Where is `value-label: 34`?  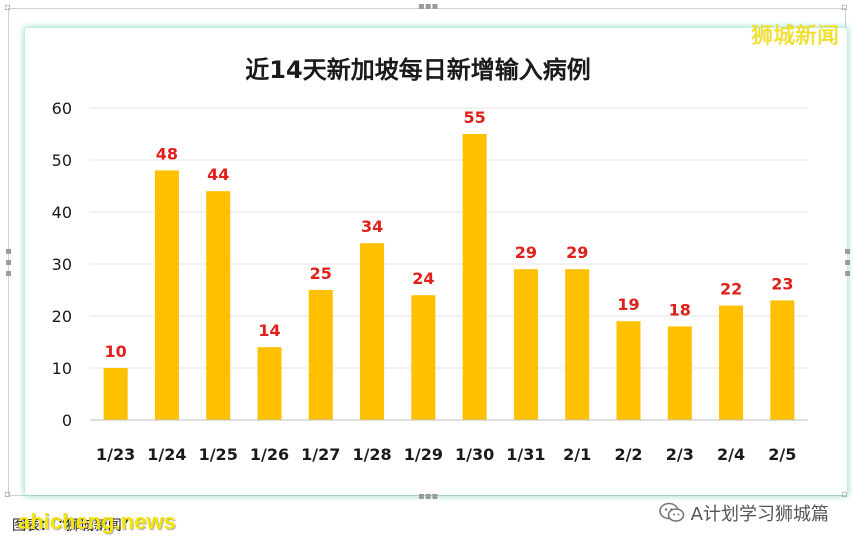 value-label: 34 is located at coordinates (372, 226).